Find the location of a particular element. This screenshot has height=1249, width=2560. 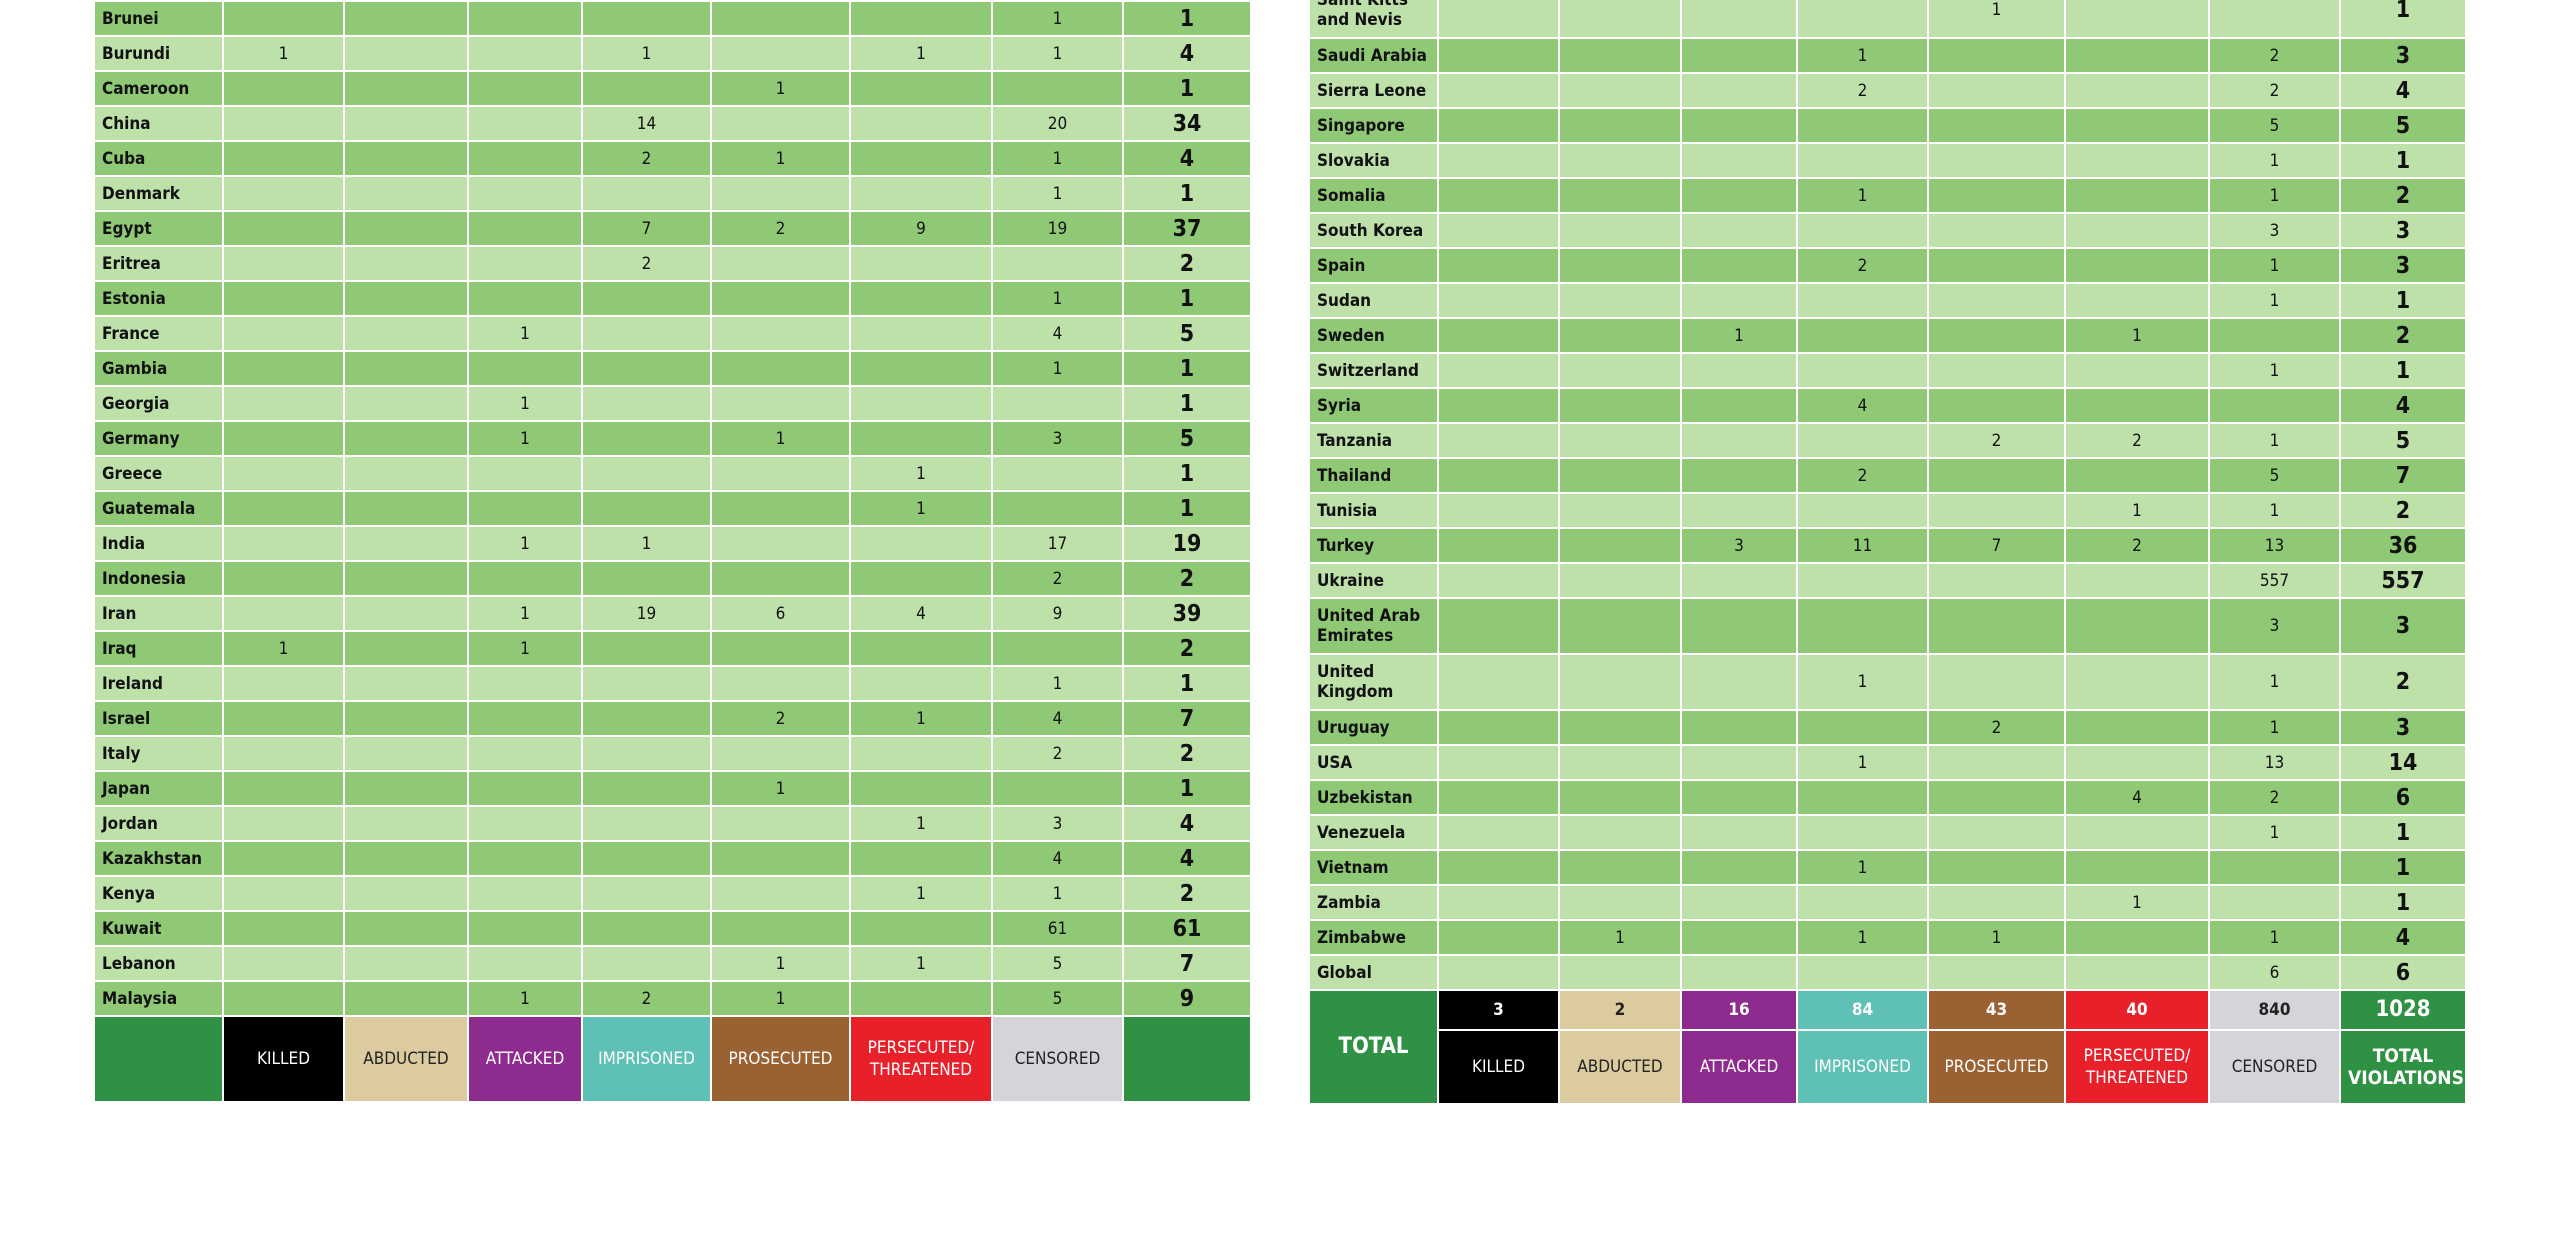

table-row: Somalia 1 1 2 is located at coordinates (1887, 195).